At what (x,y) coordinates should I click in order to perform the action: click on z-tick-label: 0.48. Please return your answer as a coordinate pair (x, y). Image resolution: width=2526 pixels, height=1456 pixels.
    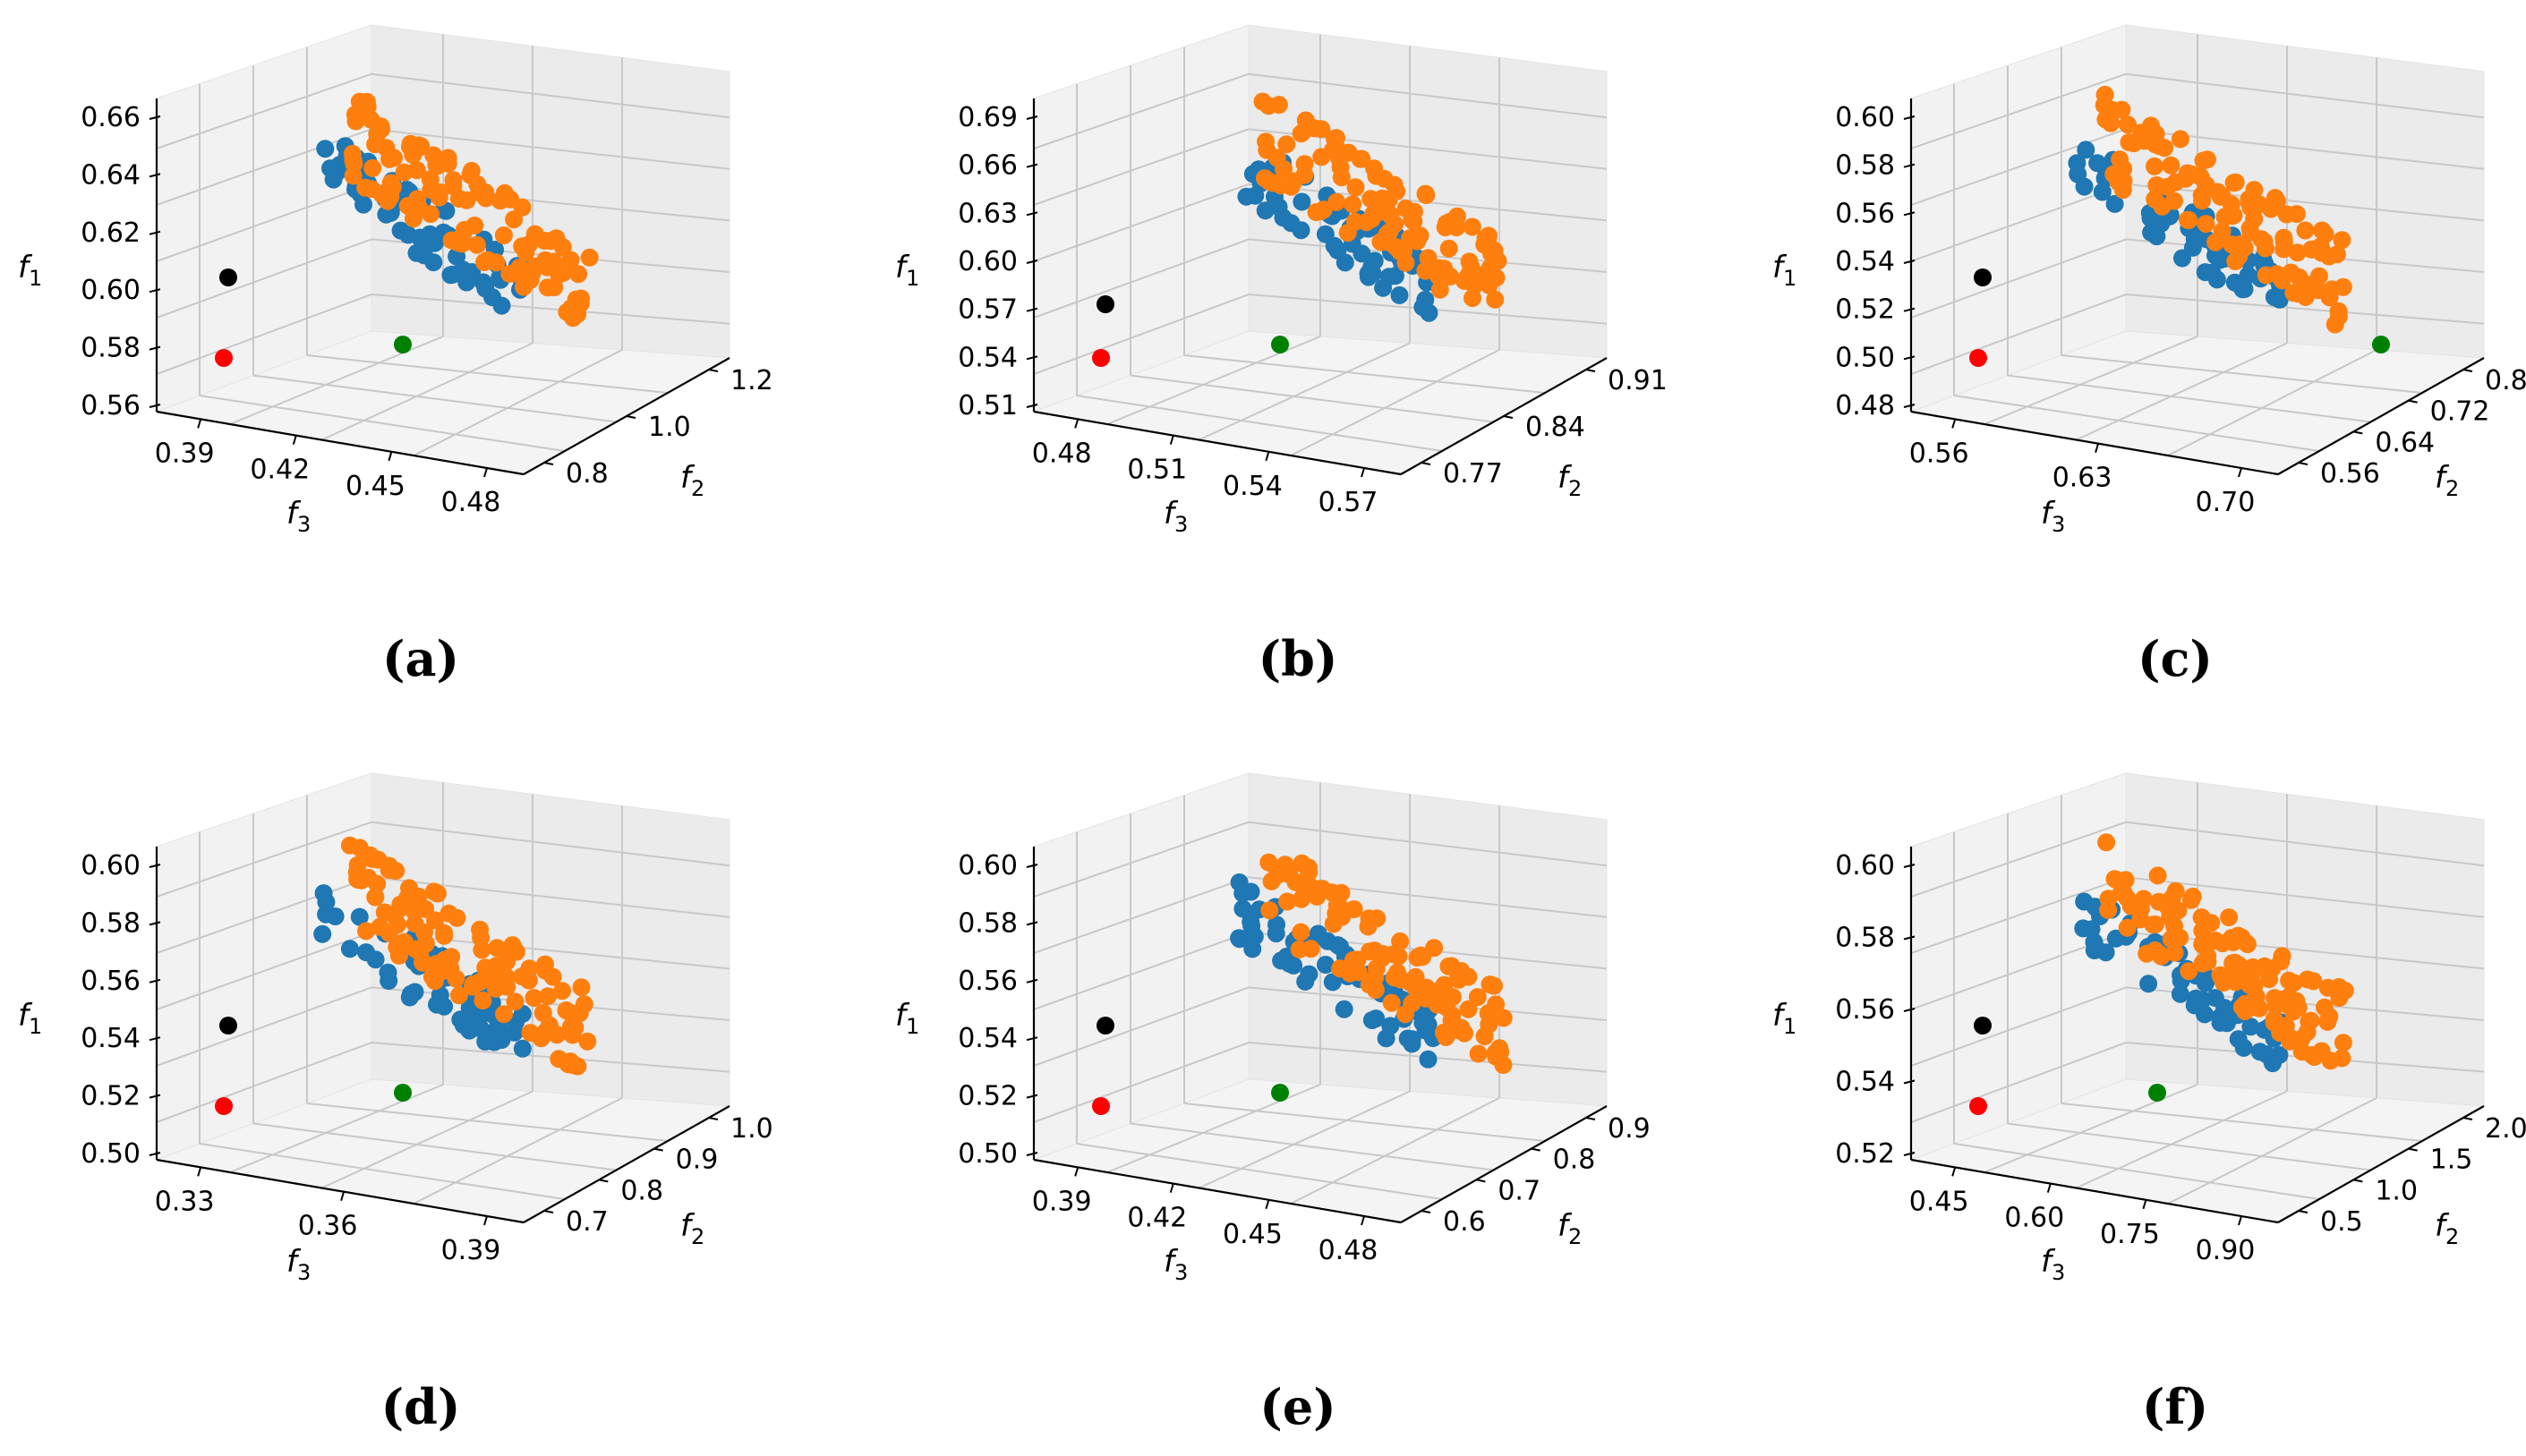
    Looking at the image, I should click on (1865, 405).